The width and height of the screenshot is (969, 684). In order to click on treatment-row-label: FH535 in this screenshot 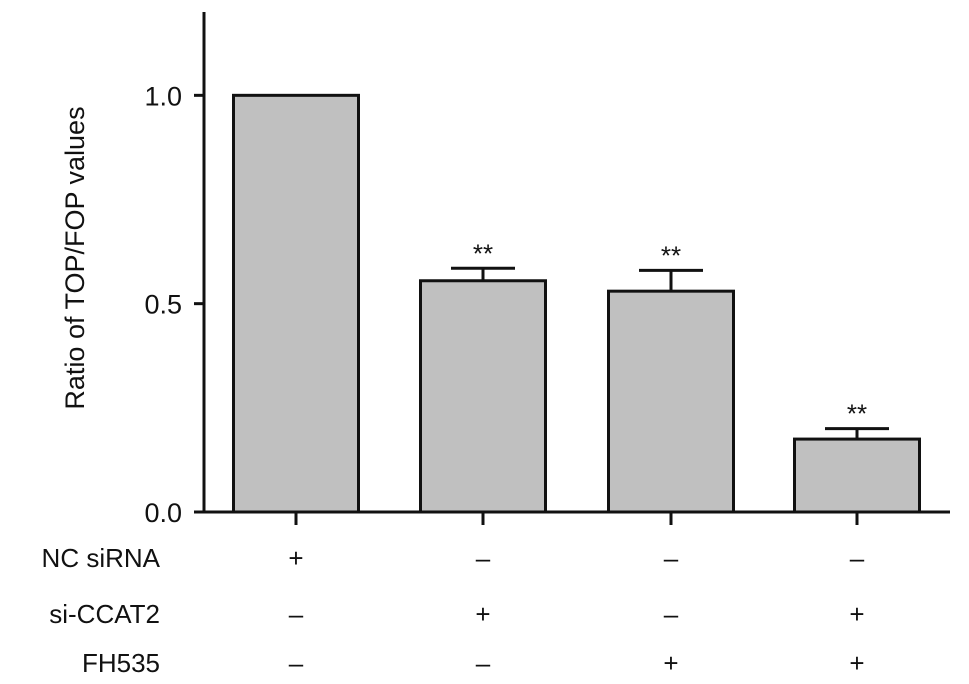, I will do `click(121, 663)`.